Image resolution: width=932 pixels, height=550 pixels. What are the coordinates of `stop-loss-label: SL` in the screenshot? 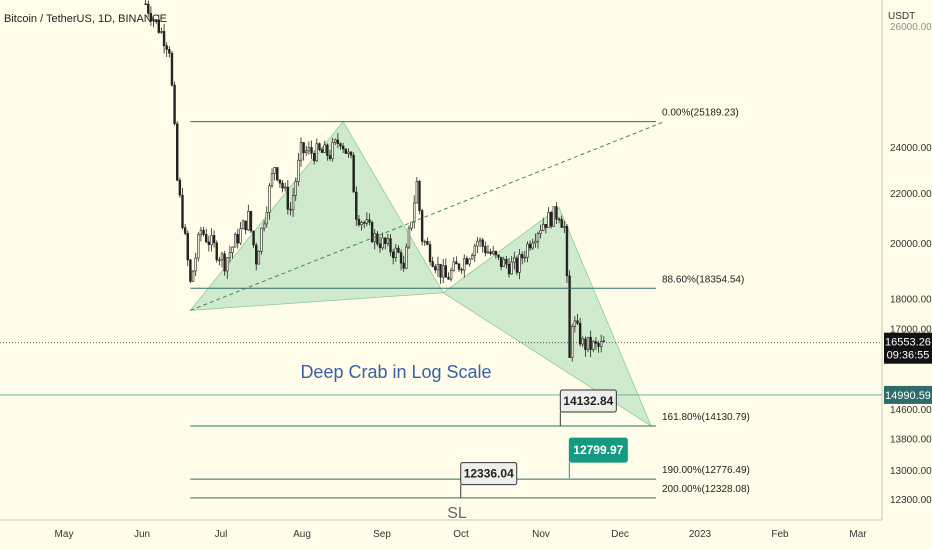 It's located at (457, 513).